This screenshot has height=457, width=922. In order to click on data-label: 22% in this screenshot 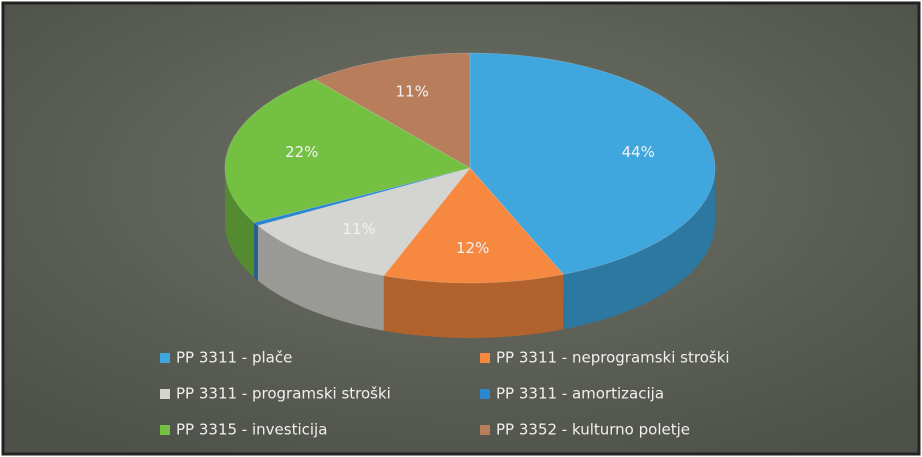, I will do `click(301, 152)`.